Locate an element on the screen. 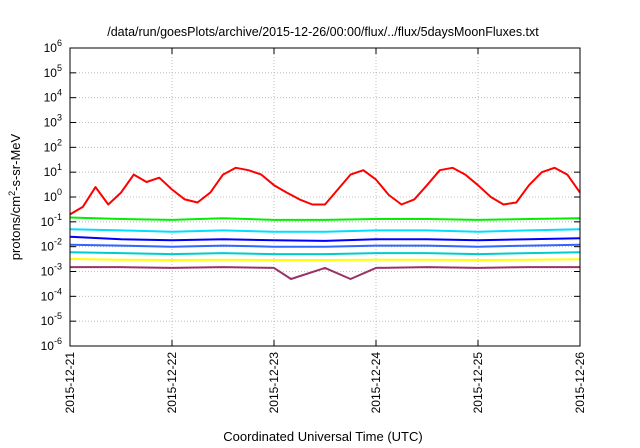 This screenshot has height=448, width=640. y-tick-label-exponent: 4 is located at coordinates (59, 93).